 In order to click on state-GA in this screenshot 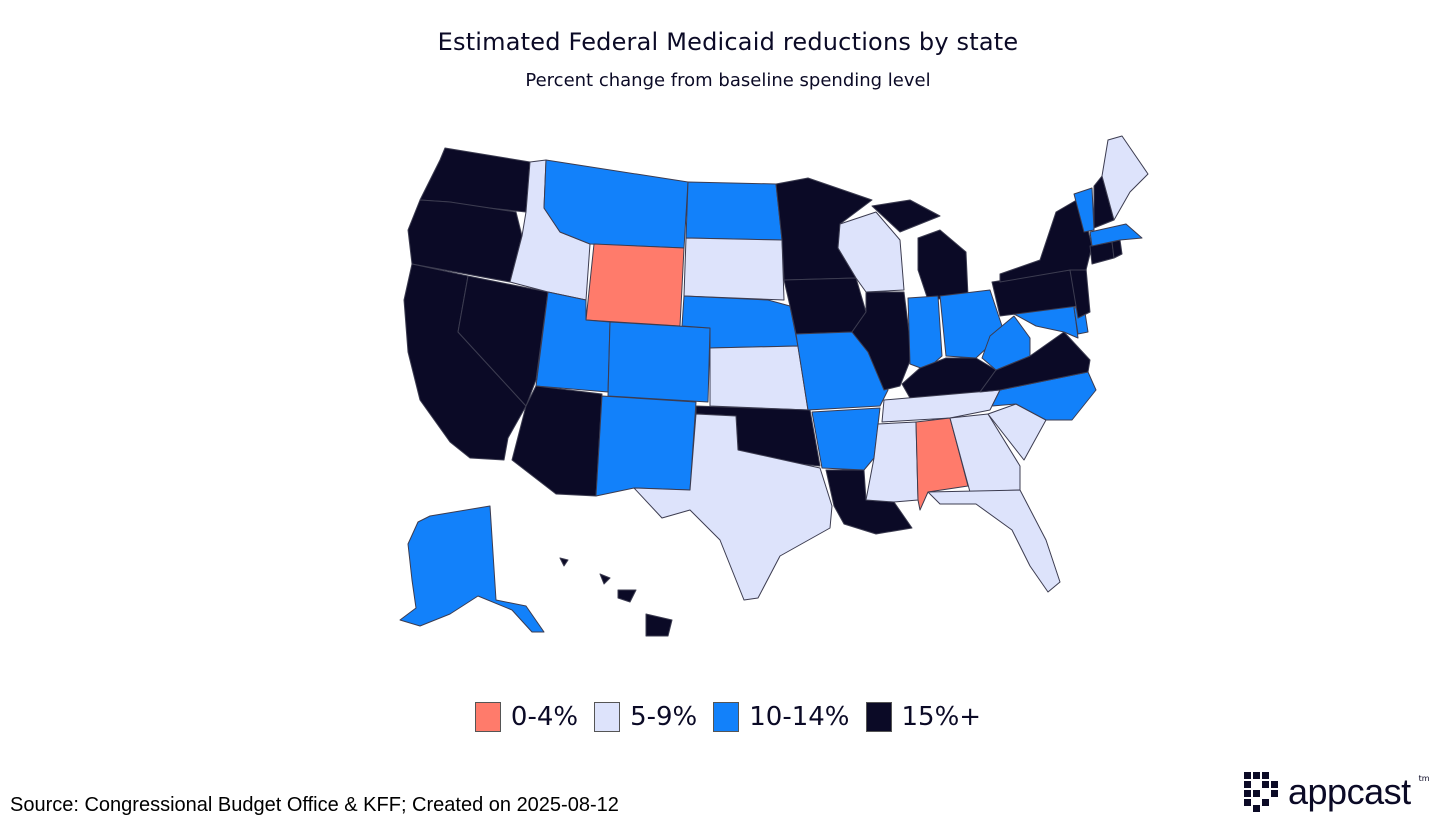, I will do `click(985, 453)`.